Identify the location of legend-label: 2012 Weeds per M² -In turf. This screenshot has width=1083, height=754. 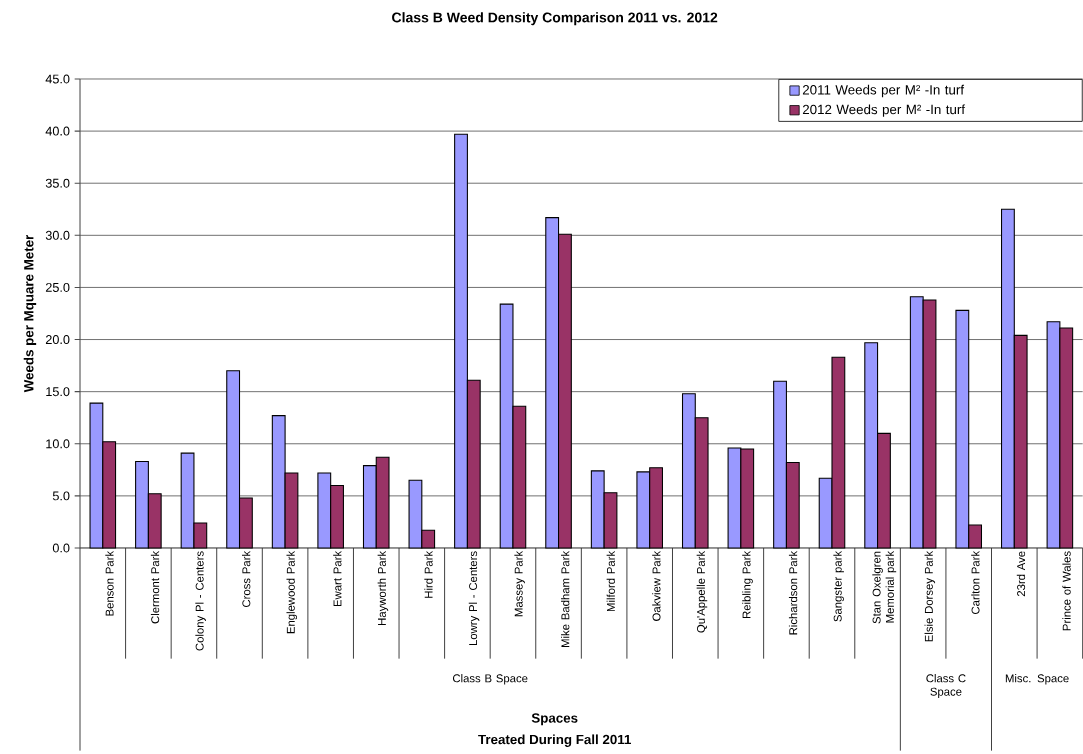
(884, 110).